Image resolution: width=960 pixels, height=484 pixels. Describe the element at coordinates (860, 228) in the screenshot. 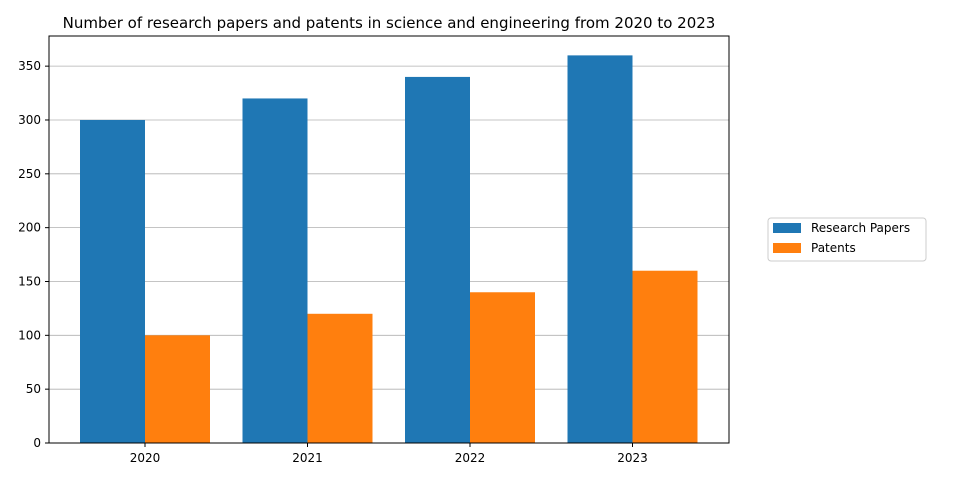

I see `legend-label-research-papers: Research Papers` at that location.